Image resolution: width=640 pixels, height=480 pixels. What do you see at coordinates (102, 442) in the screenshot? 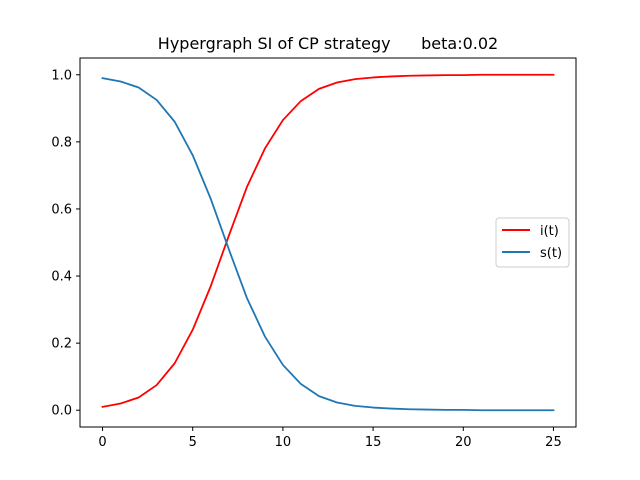
I see `x-tick-label: 0` at bounding box center [102, 442].